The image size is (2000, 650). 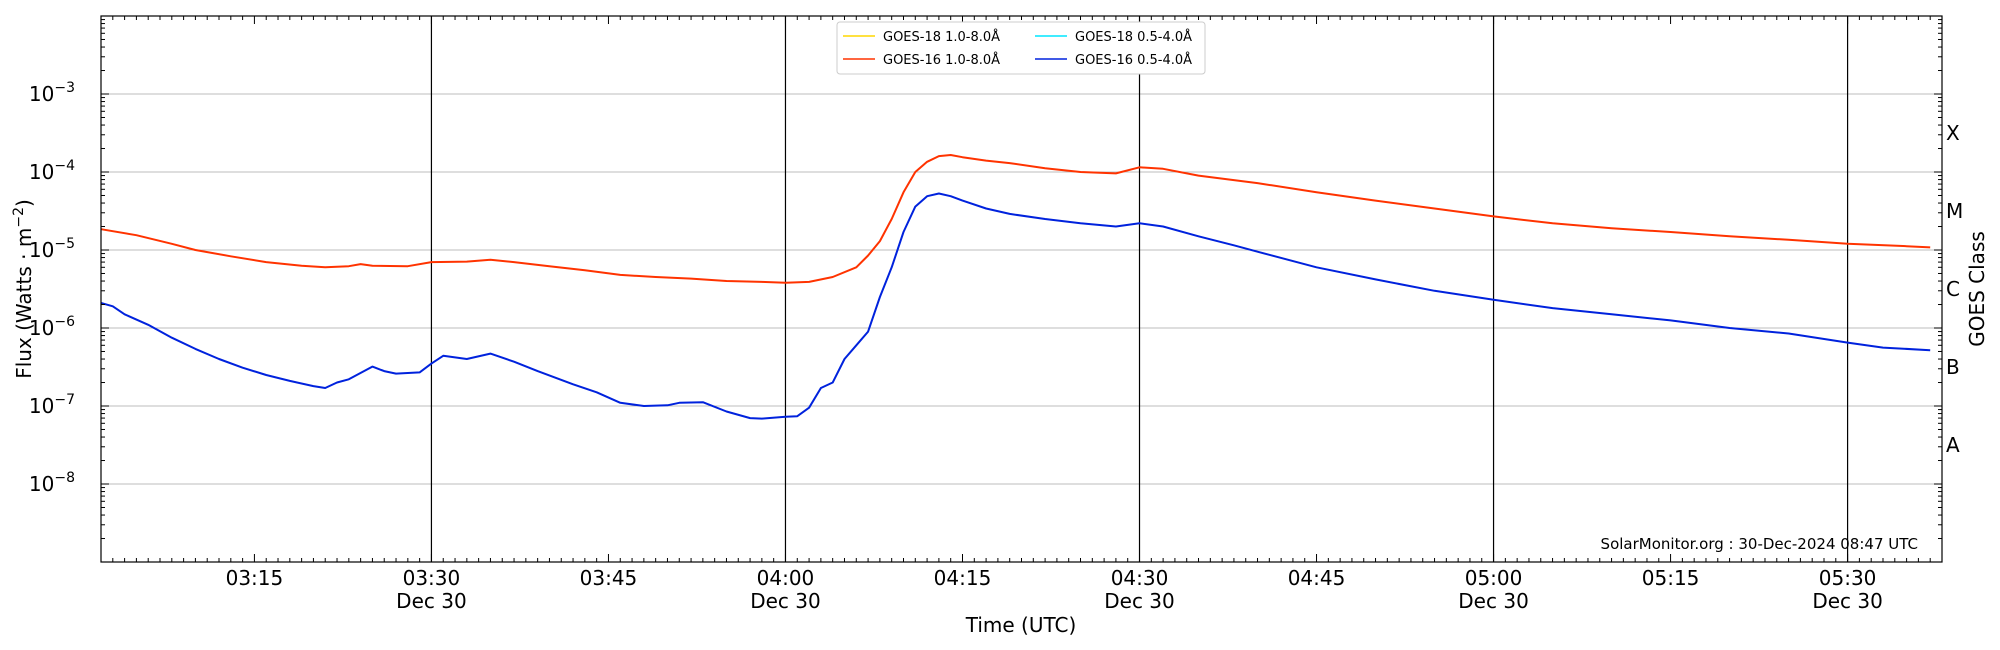 I want to click on y-tick-label: 10⁻⁴, so click(x=52, y=171).